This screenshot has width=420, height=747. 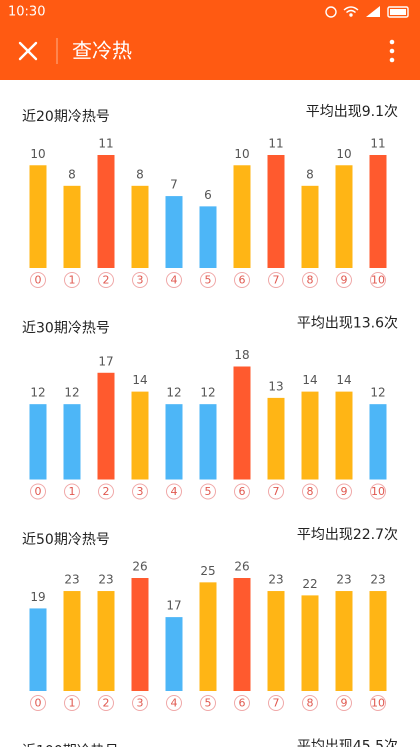 What do you see at coordinates (241, 355) in the screenshot?
I see `value-label: 18` at bounding box center [241, 355].